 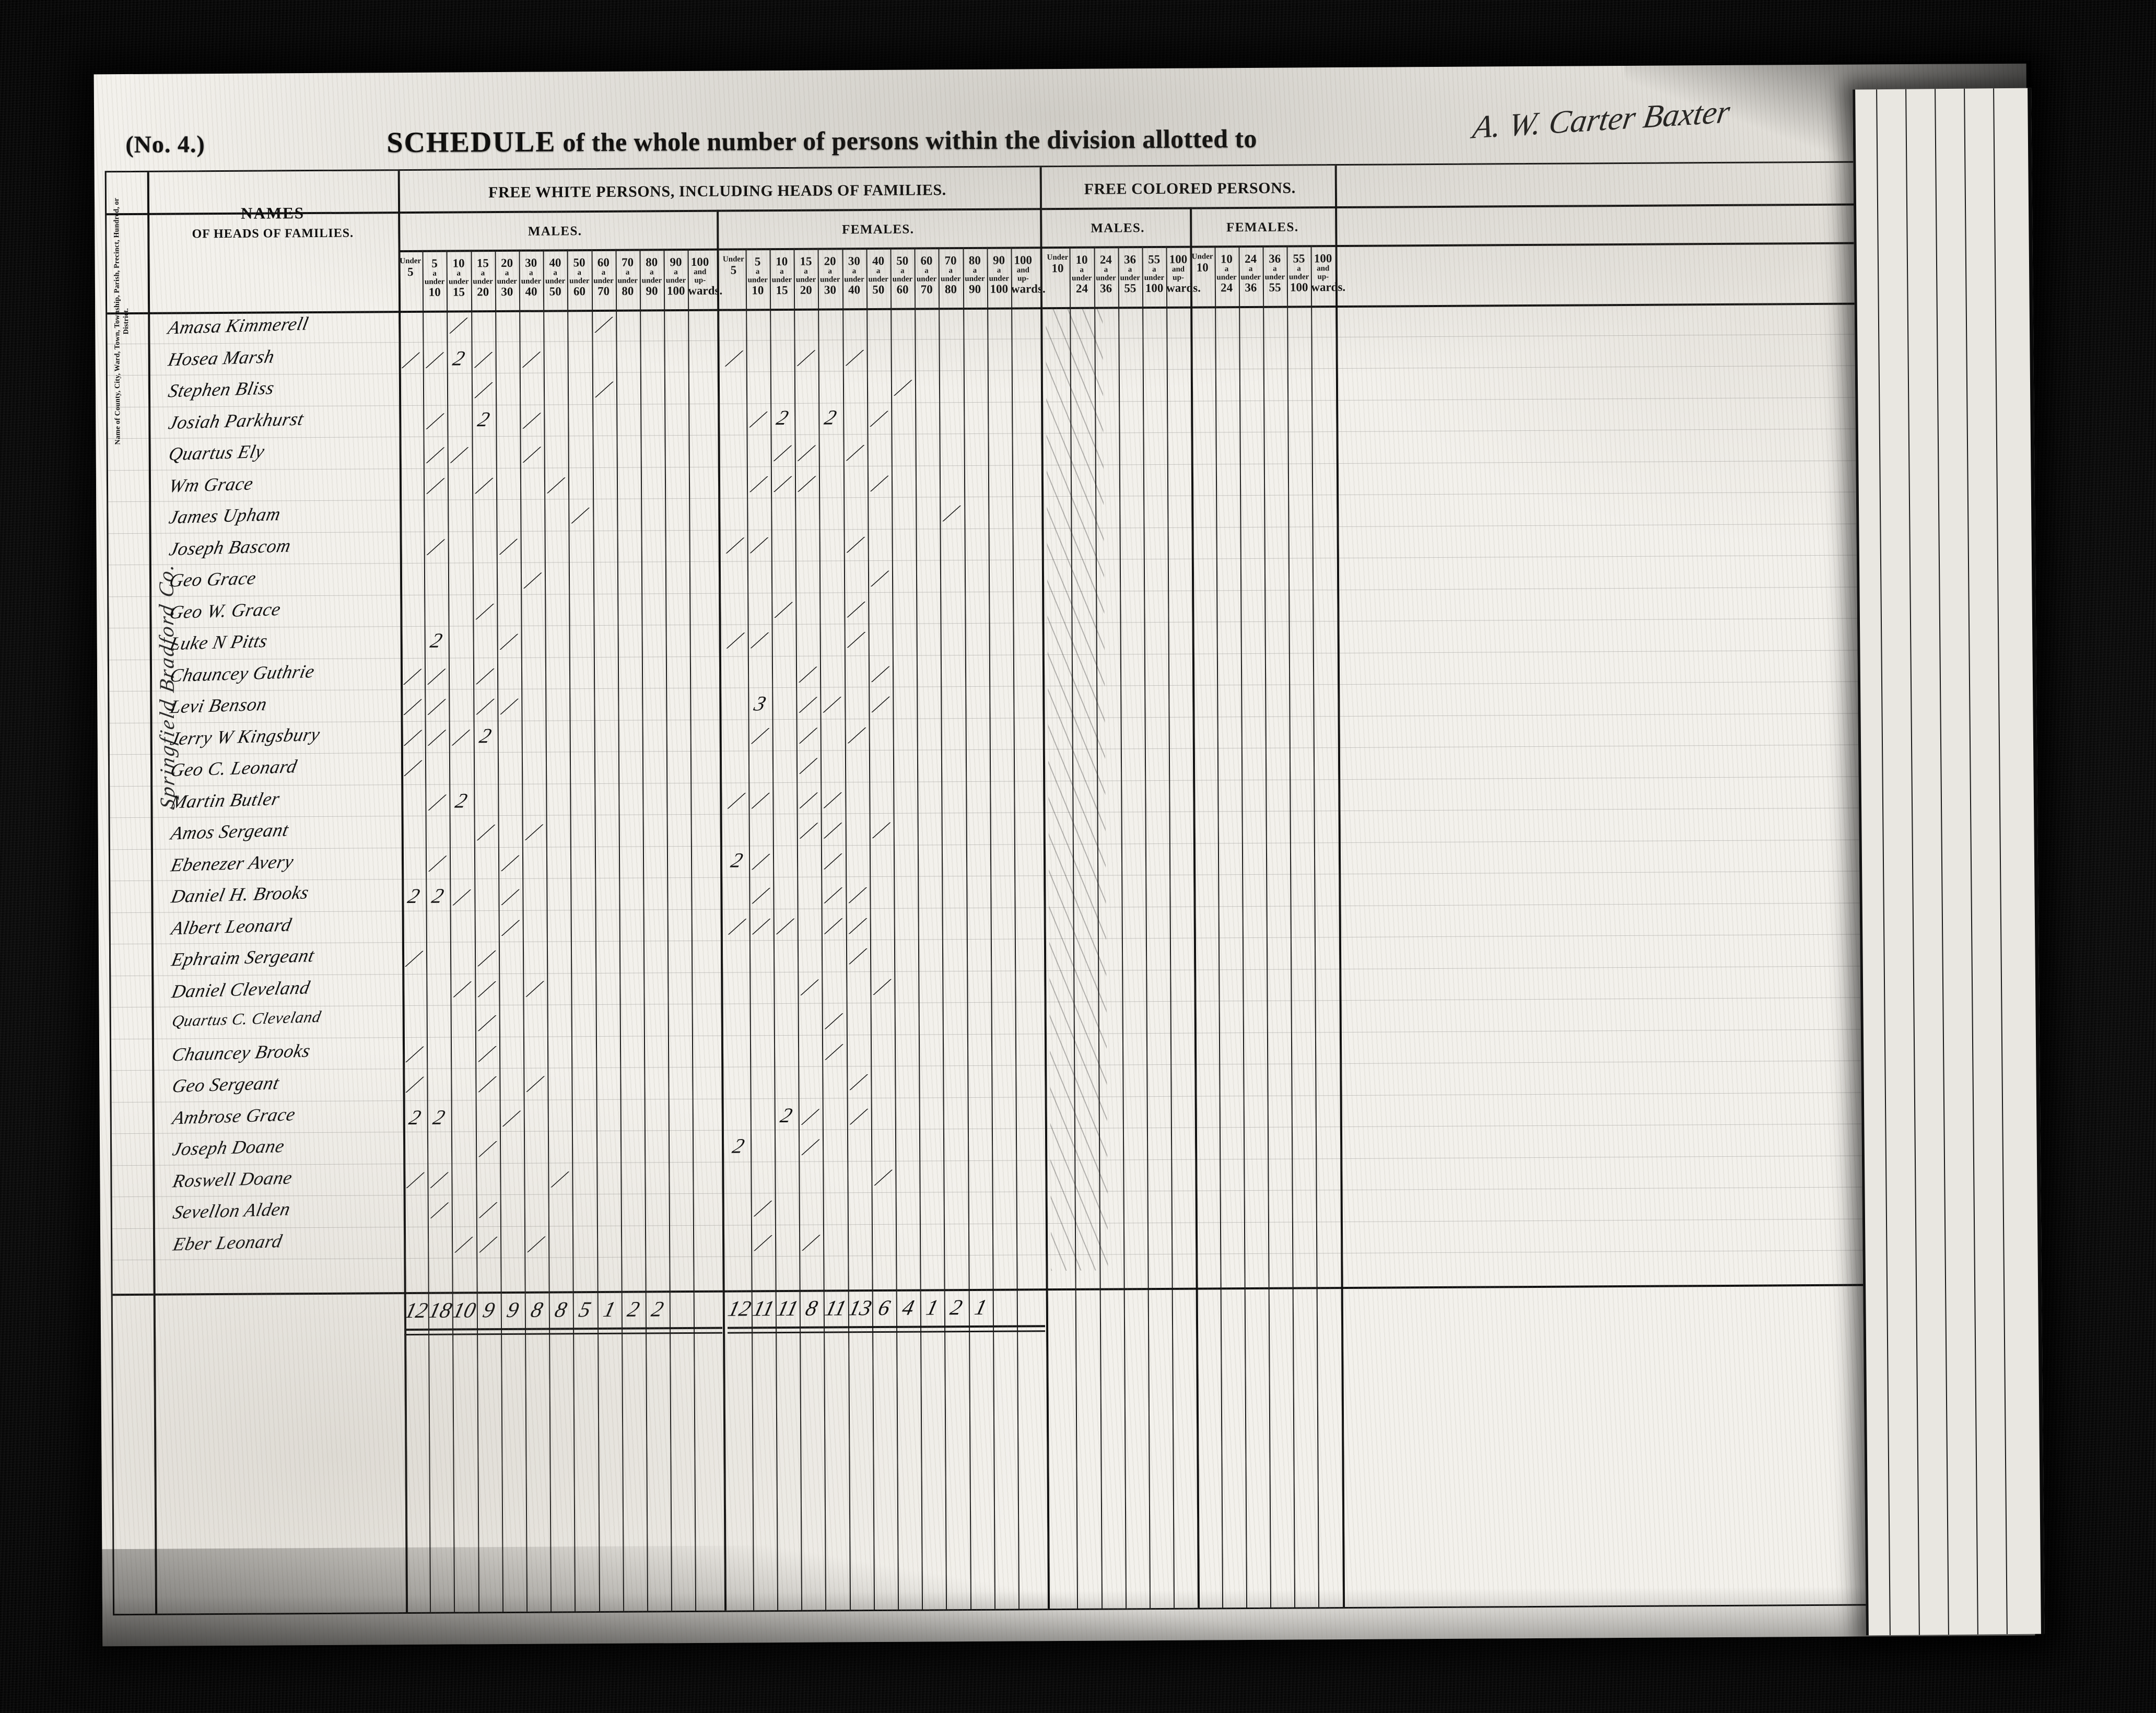 I want to click on age-bracket-from: 40, so click(x=555, y=262).